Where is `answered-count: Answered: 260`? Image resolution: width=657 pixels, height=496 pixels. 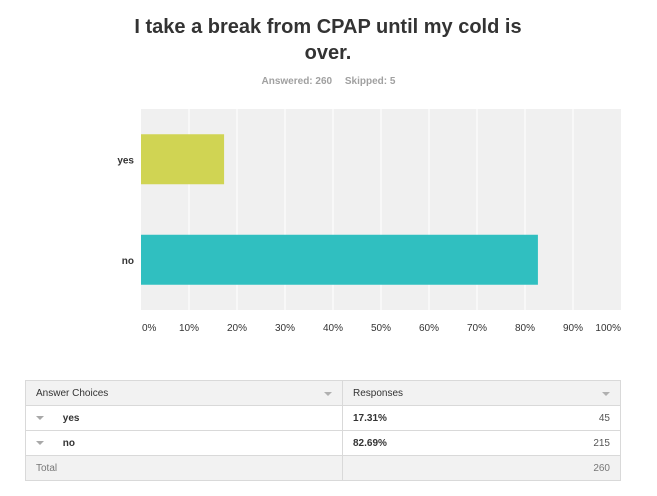
answered-count: Answered: 260 is located at coordinates (297, 81).